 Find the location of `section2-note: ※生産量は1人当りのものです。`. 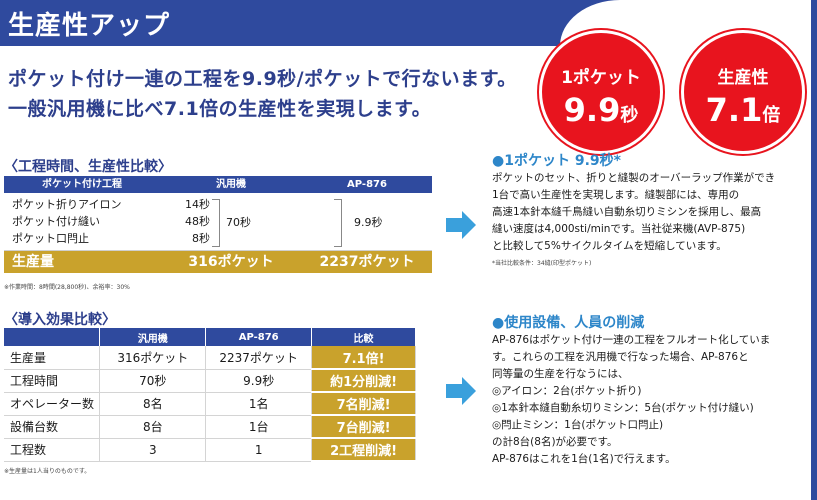

section2-note: ※生産量は1人当りのものです。 is located at coordinates (47, 471).